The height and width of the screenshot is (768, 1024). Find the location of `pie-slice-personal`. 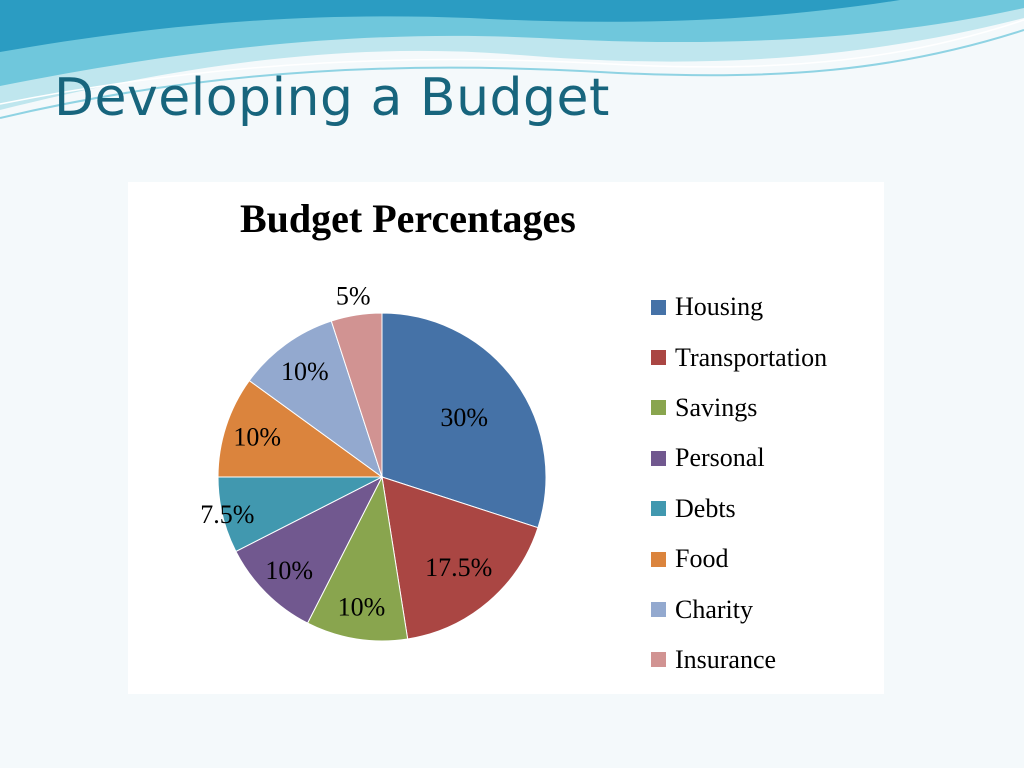

pie-slice-personal is located at coordinates (309, 549).